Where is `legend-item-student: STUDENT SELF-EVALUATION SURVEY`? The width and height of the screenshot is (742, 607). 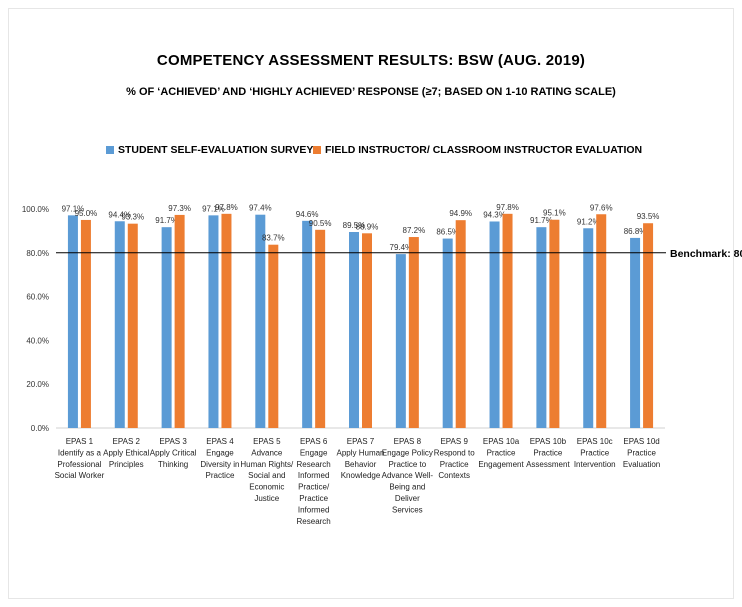 legend-item-student: STUDENT SELF-EVALUATION SURVEY is located at coordinates (209, 150).